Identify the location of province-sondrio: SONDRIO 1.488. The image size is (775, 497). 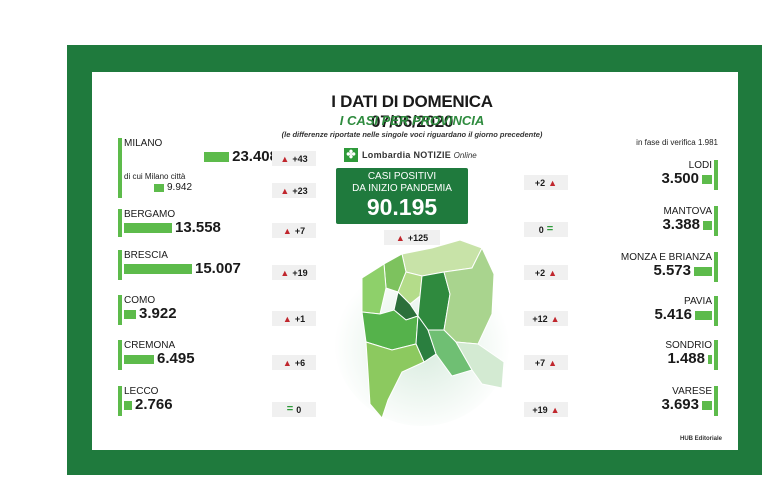
(643, 355).